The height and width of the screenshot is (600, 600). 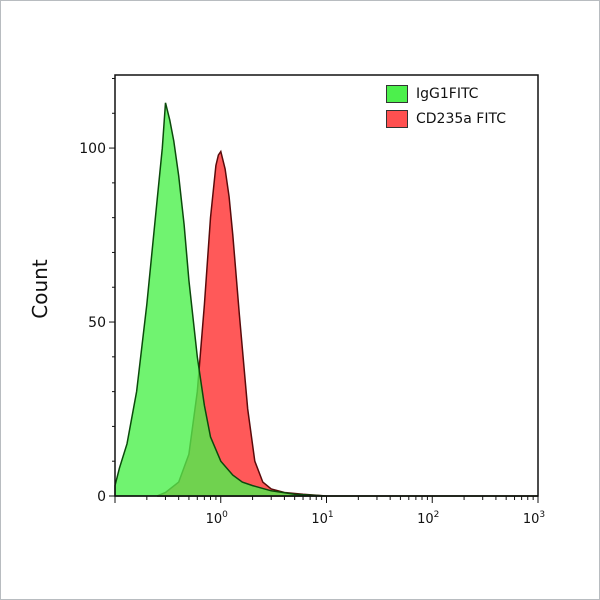 I want to click on legend-label: CD235a FITC, so click(x=461, y=118).